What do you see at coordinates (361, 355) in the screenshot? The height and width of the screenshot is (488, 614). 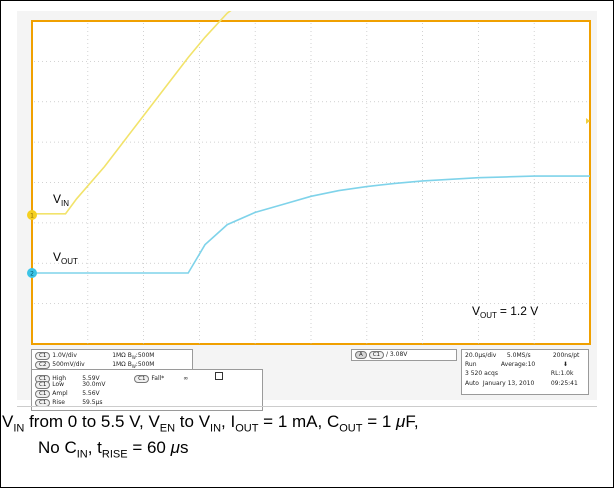 I see `trigger-chip: A` at bounding box center [361, 355].